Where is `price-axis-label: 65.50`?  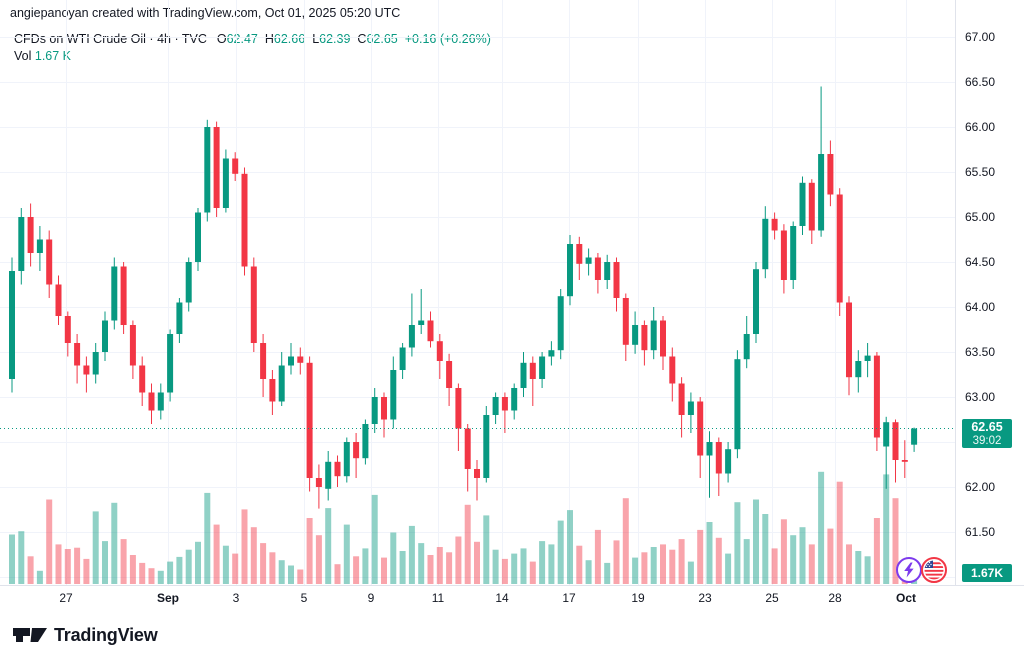 price-axis-label: 65.50 is located at coordinates (980, 172).